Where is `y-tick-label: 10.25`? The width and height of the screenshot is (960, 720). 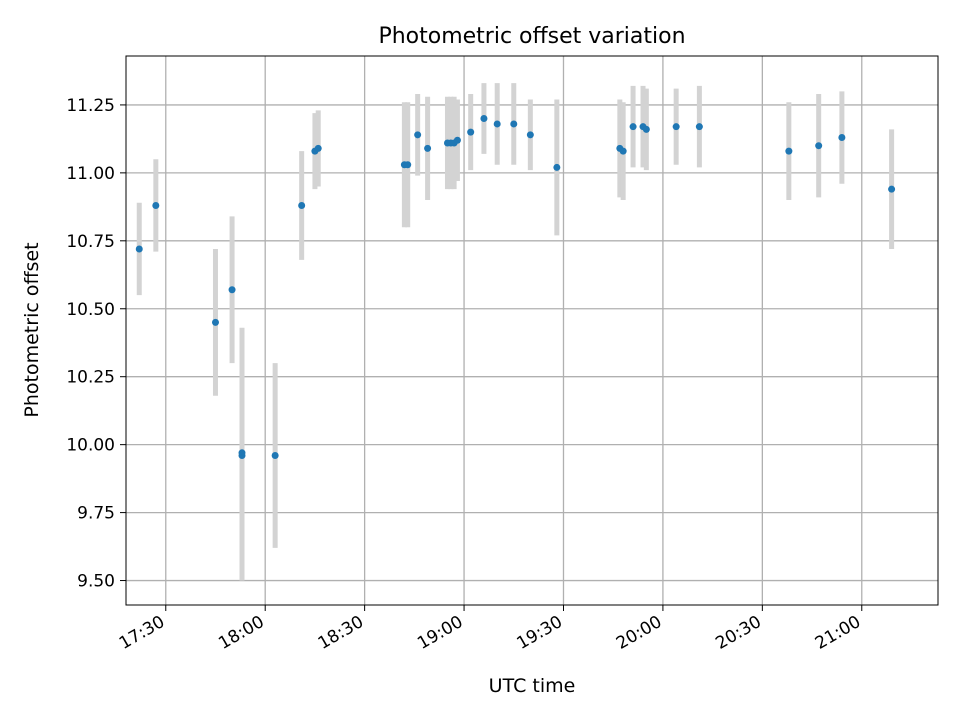 y-tick-label: 10.25 is located at coordinates (90, 378).